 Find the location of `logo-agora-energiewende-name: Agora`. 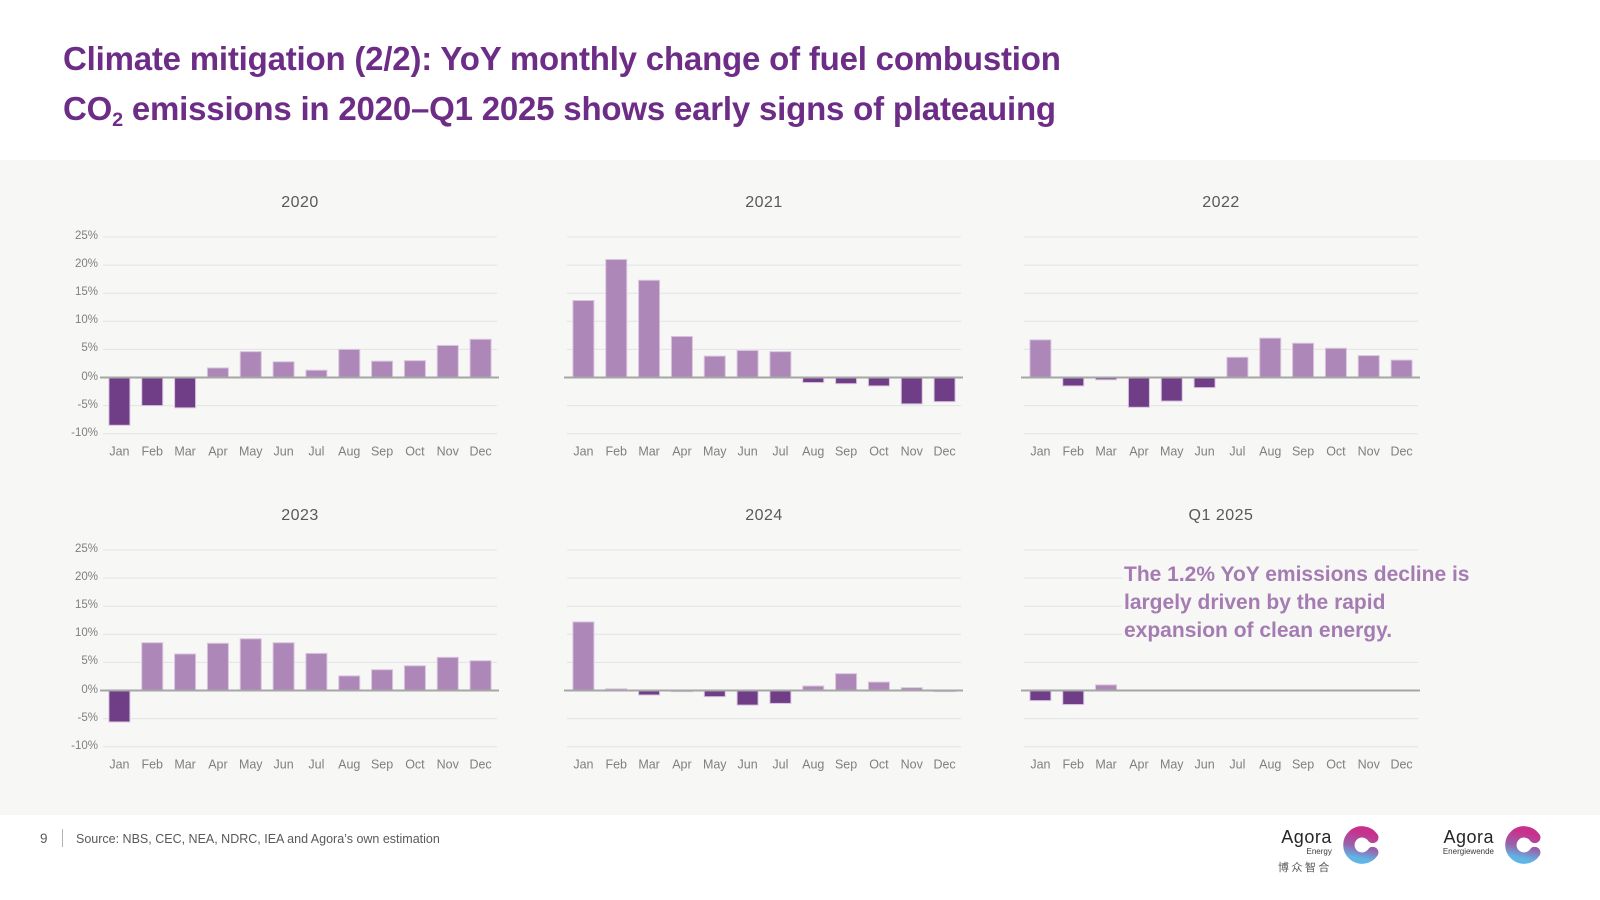

logo-agora-energiewende-name: Agora is located at coordinates (1468, 837).